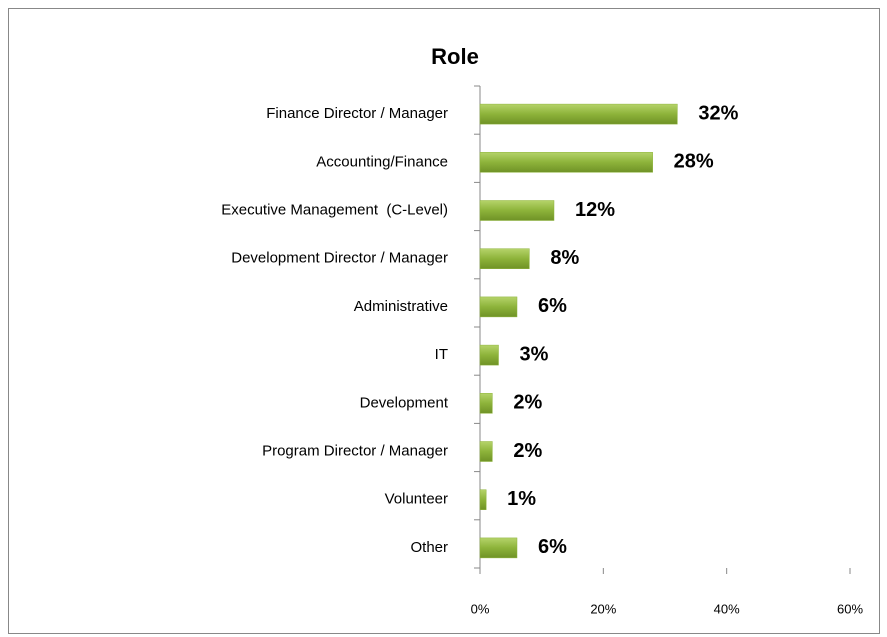 Image resolution: width=887 pixels, height=637 pixels. I want to click on y-tick-label: Accounting/Finance, so click(382, 161).